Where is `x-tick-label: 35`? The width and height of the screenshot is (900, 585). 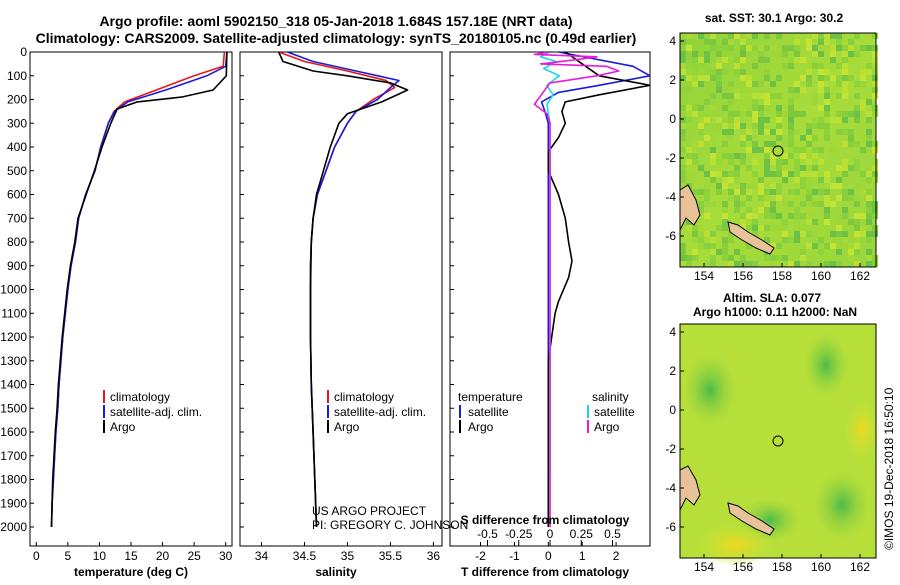 x-tick-label: 35 is located at coordinates (348, 556).